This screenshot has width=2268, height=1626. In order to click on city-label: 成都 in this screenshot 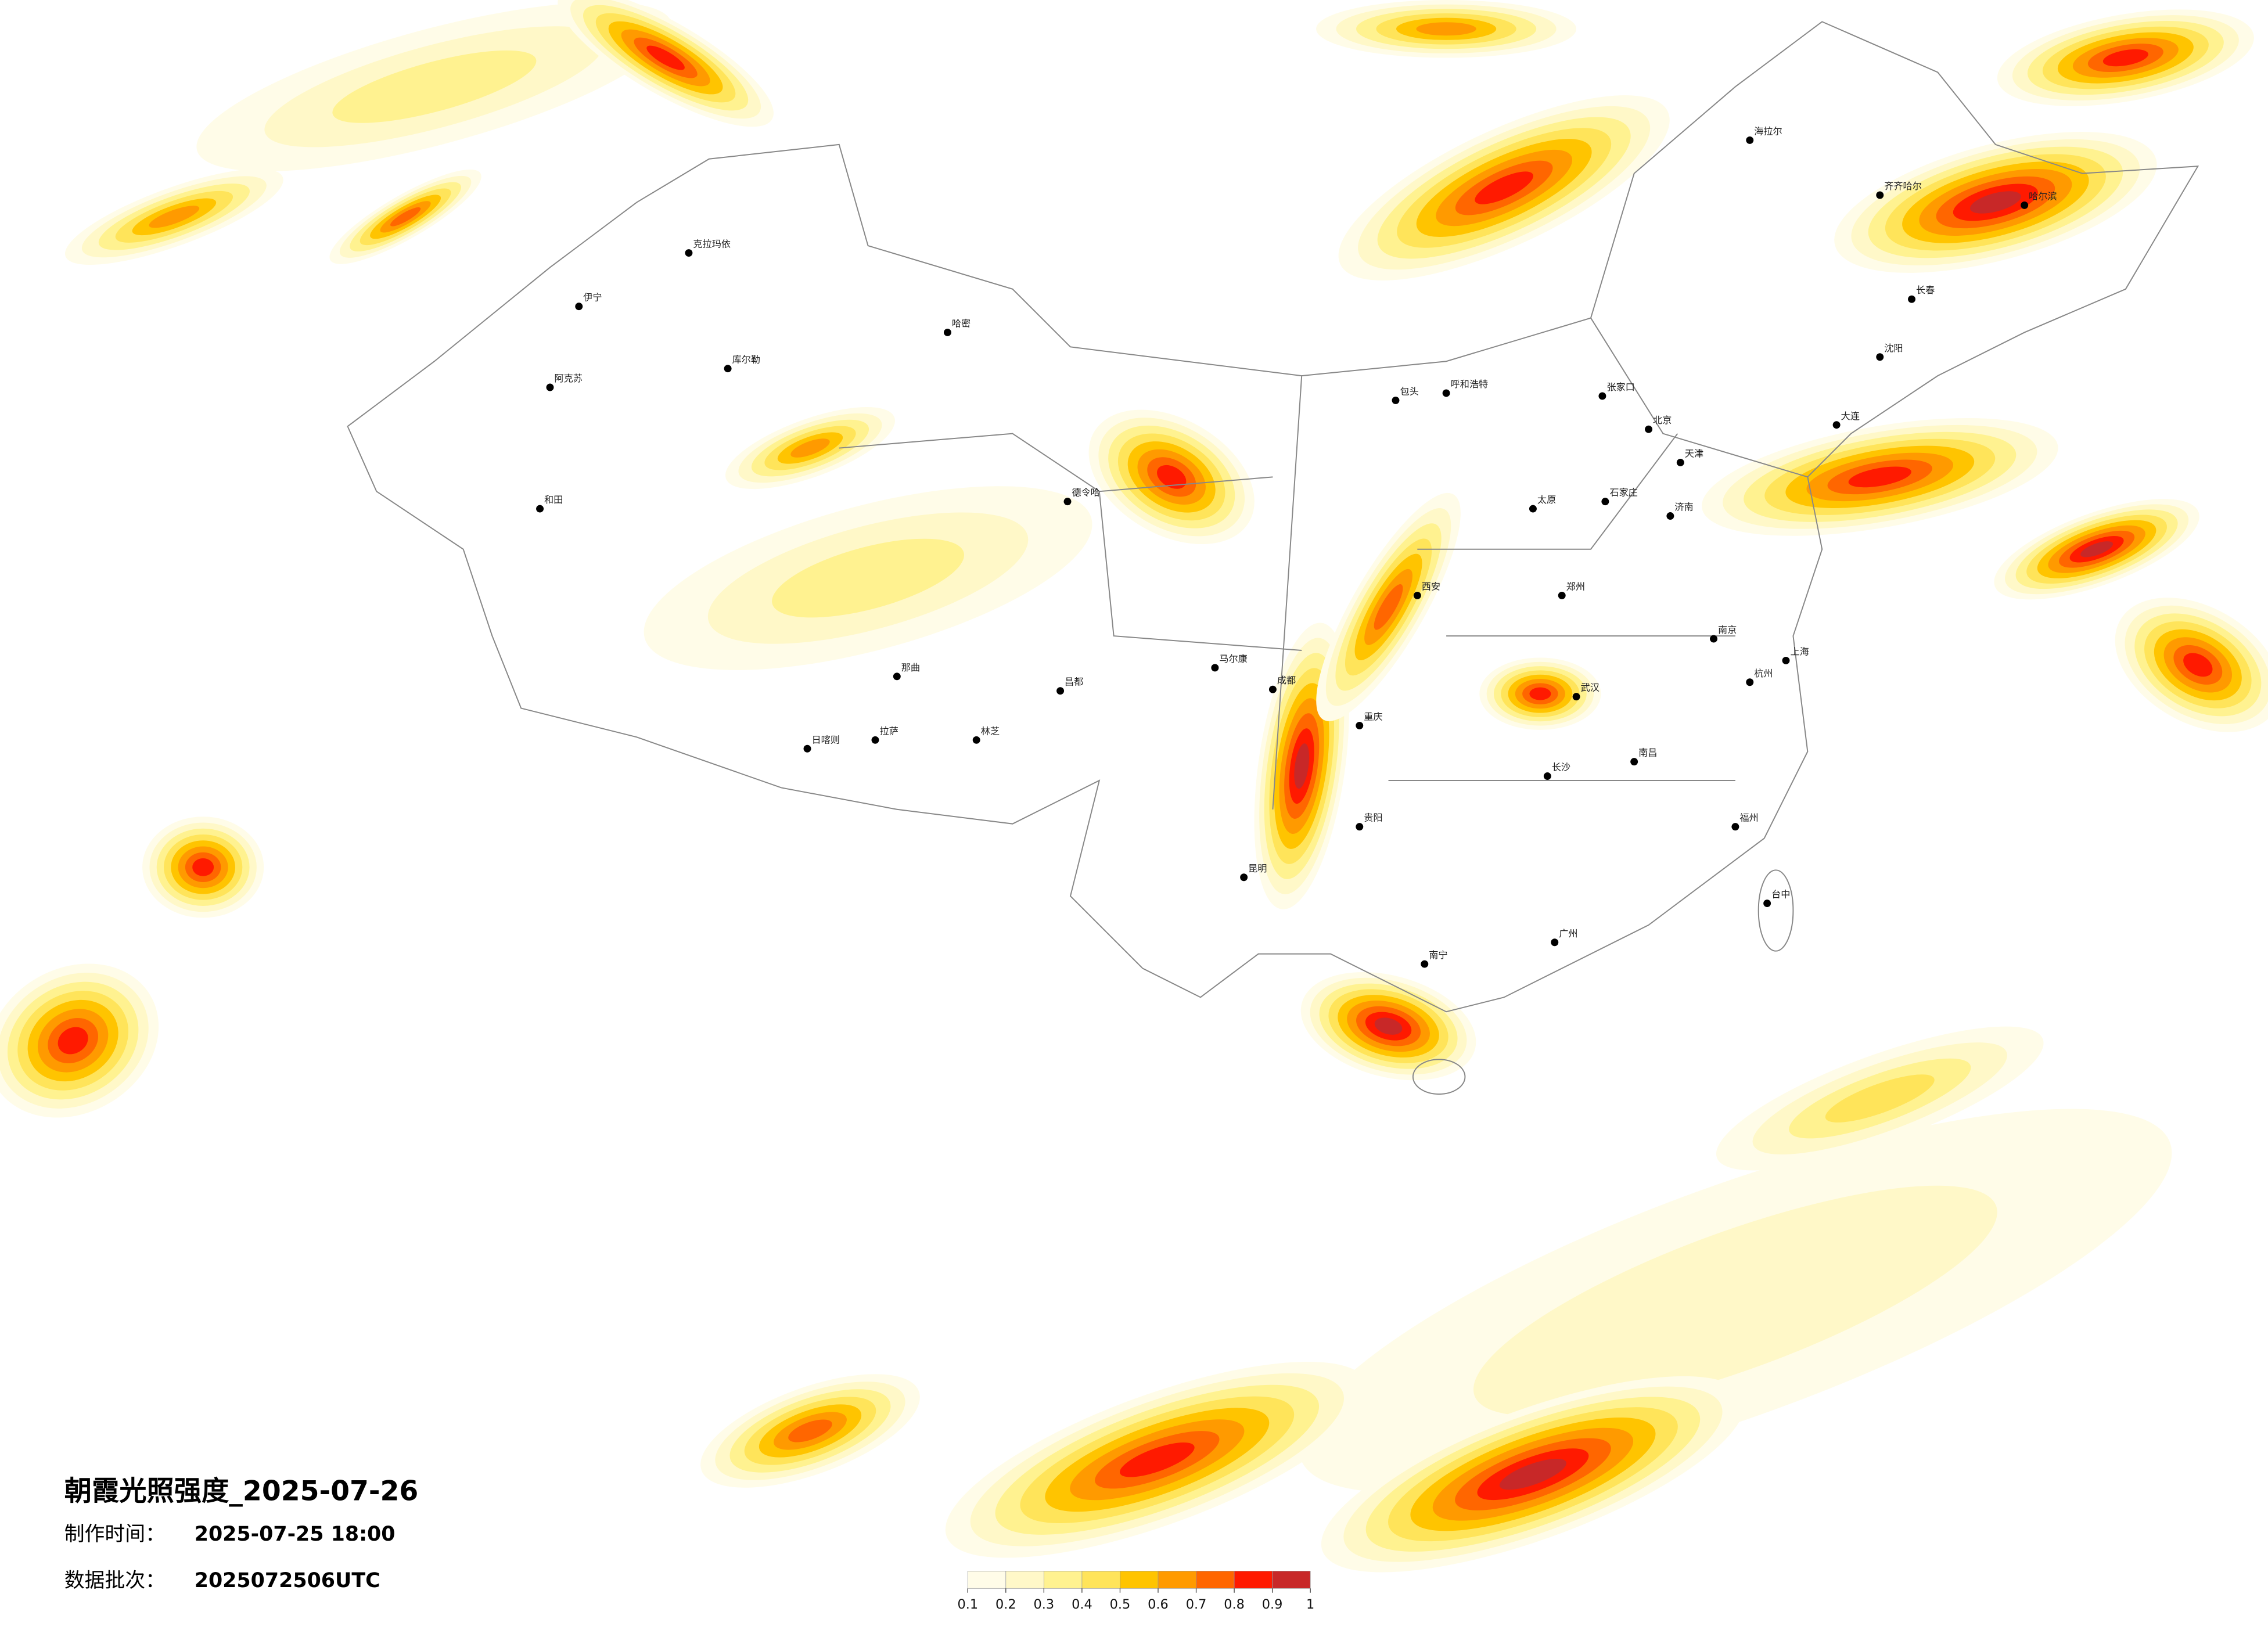, I will do `click(1286, 681)`.